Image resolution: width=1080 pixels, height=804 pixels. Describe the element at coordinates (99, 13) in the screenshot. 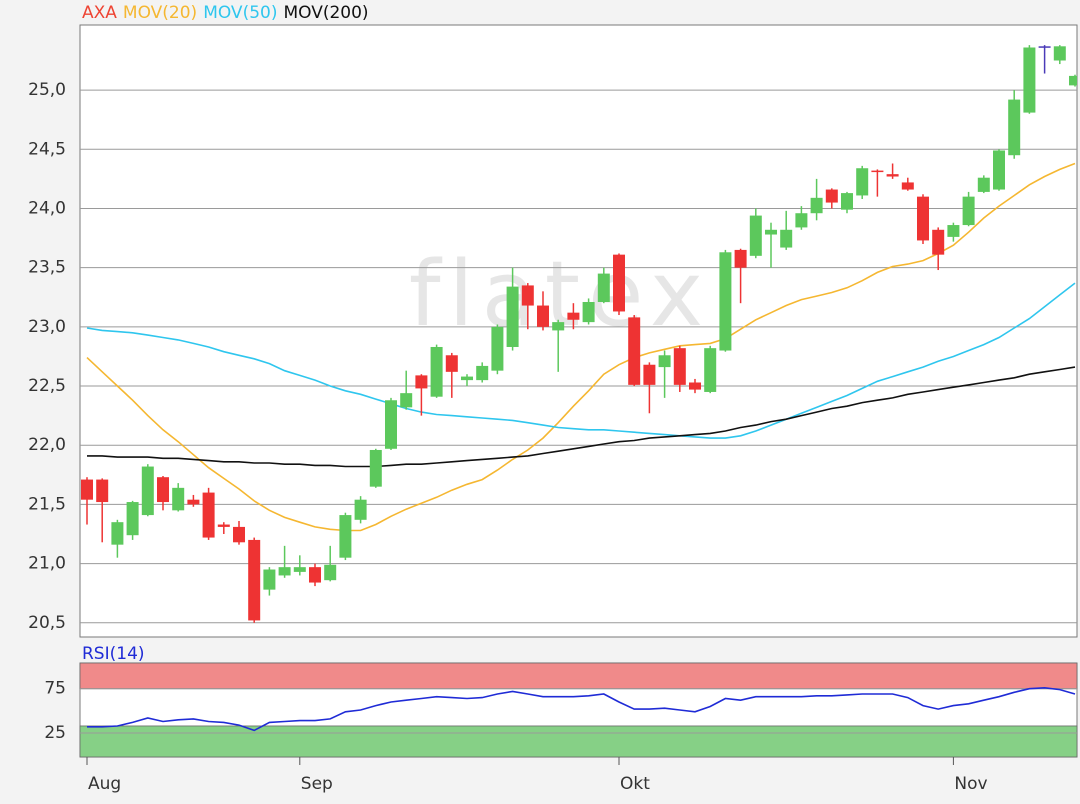

I see `legend-label: AXA` at that location.